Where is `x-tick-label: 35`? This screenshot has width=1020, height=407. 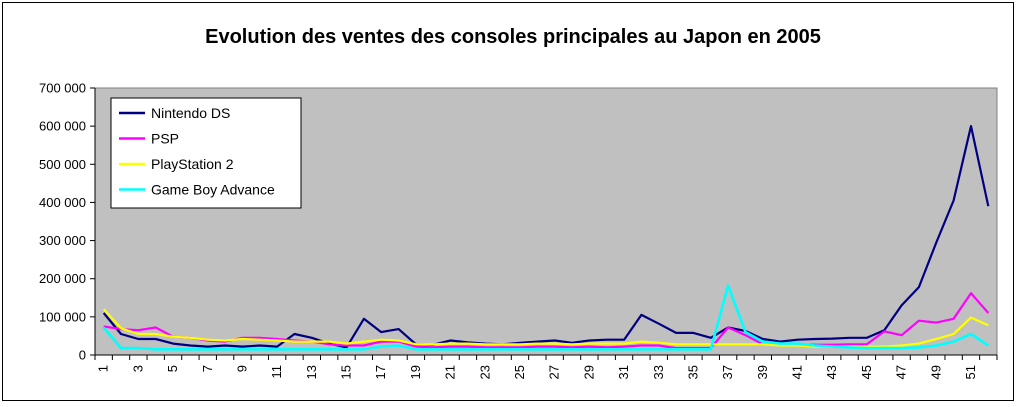
x-tick-label: 35 is located at coordinates (692, 372).